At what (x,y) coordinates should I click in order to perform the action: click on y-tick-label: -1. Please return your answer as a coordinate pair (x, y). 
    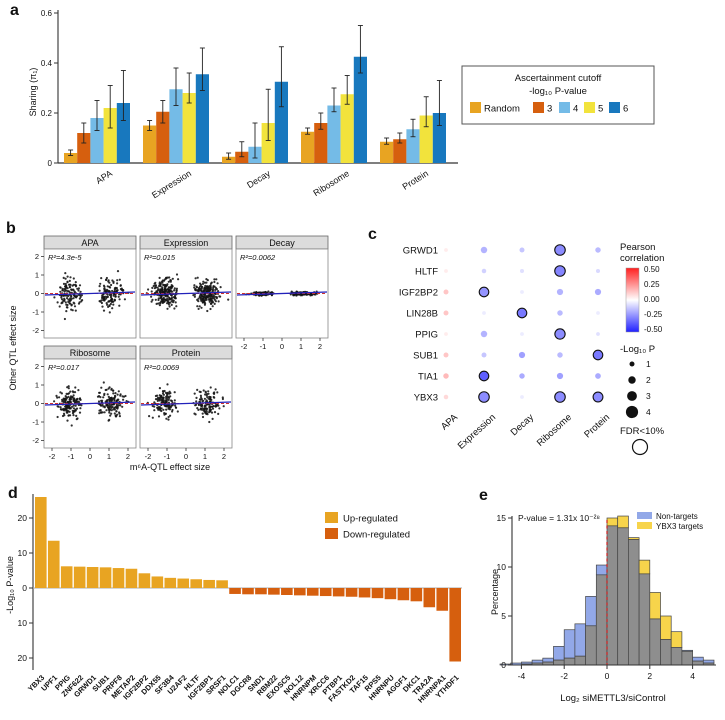
    Looking at the image, I should click on (35, 312).